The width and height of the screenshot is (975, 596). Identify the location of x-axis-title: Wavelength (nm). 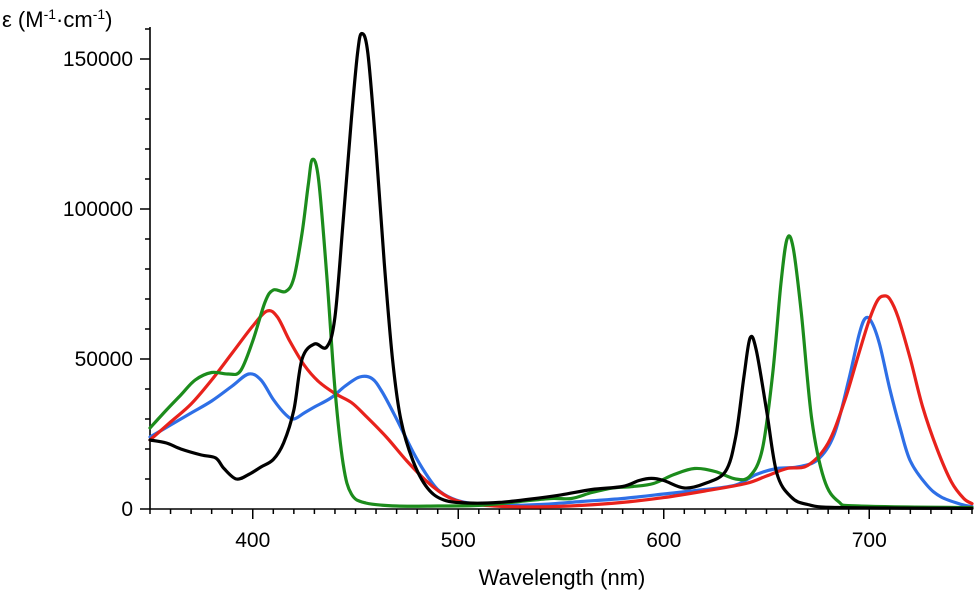
(562, 577).